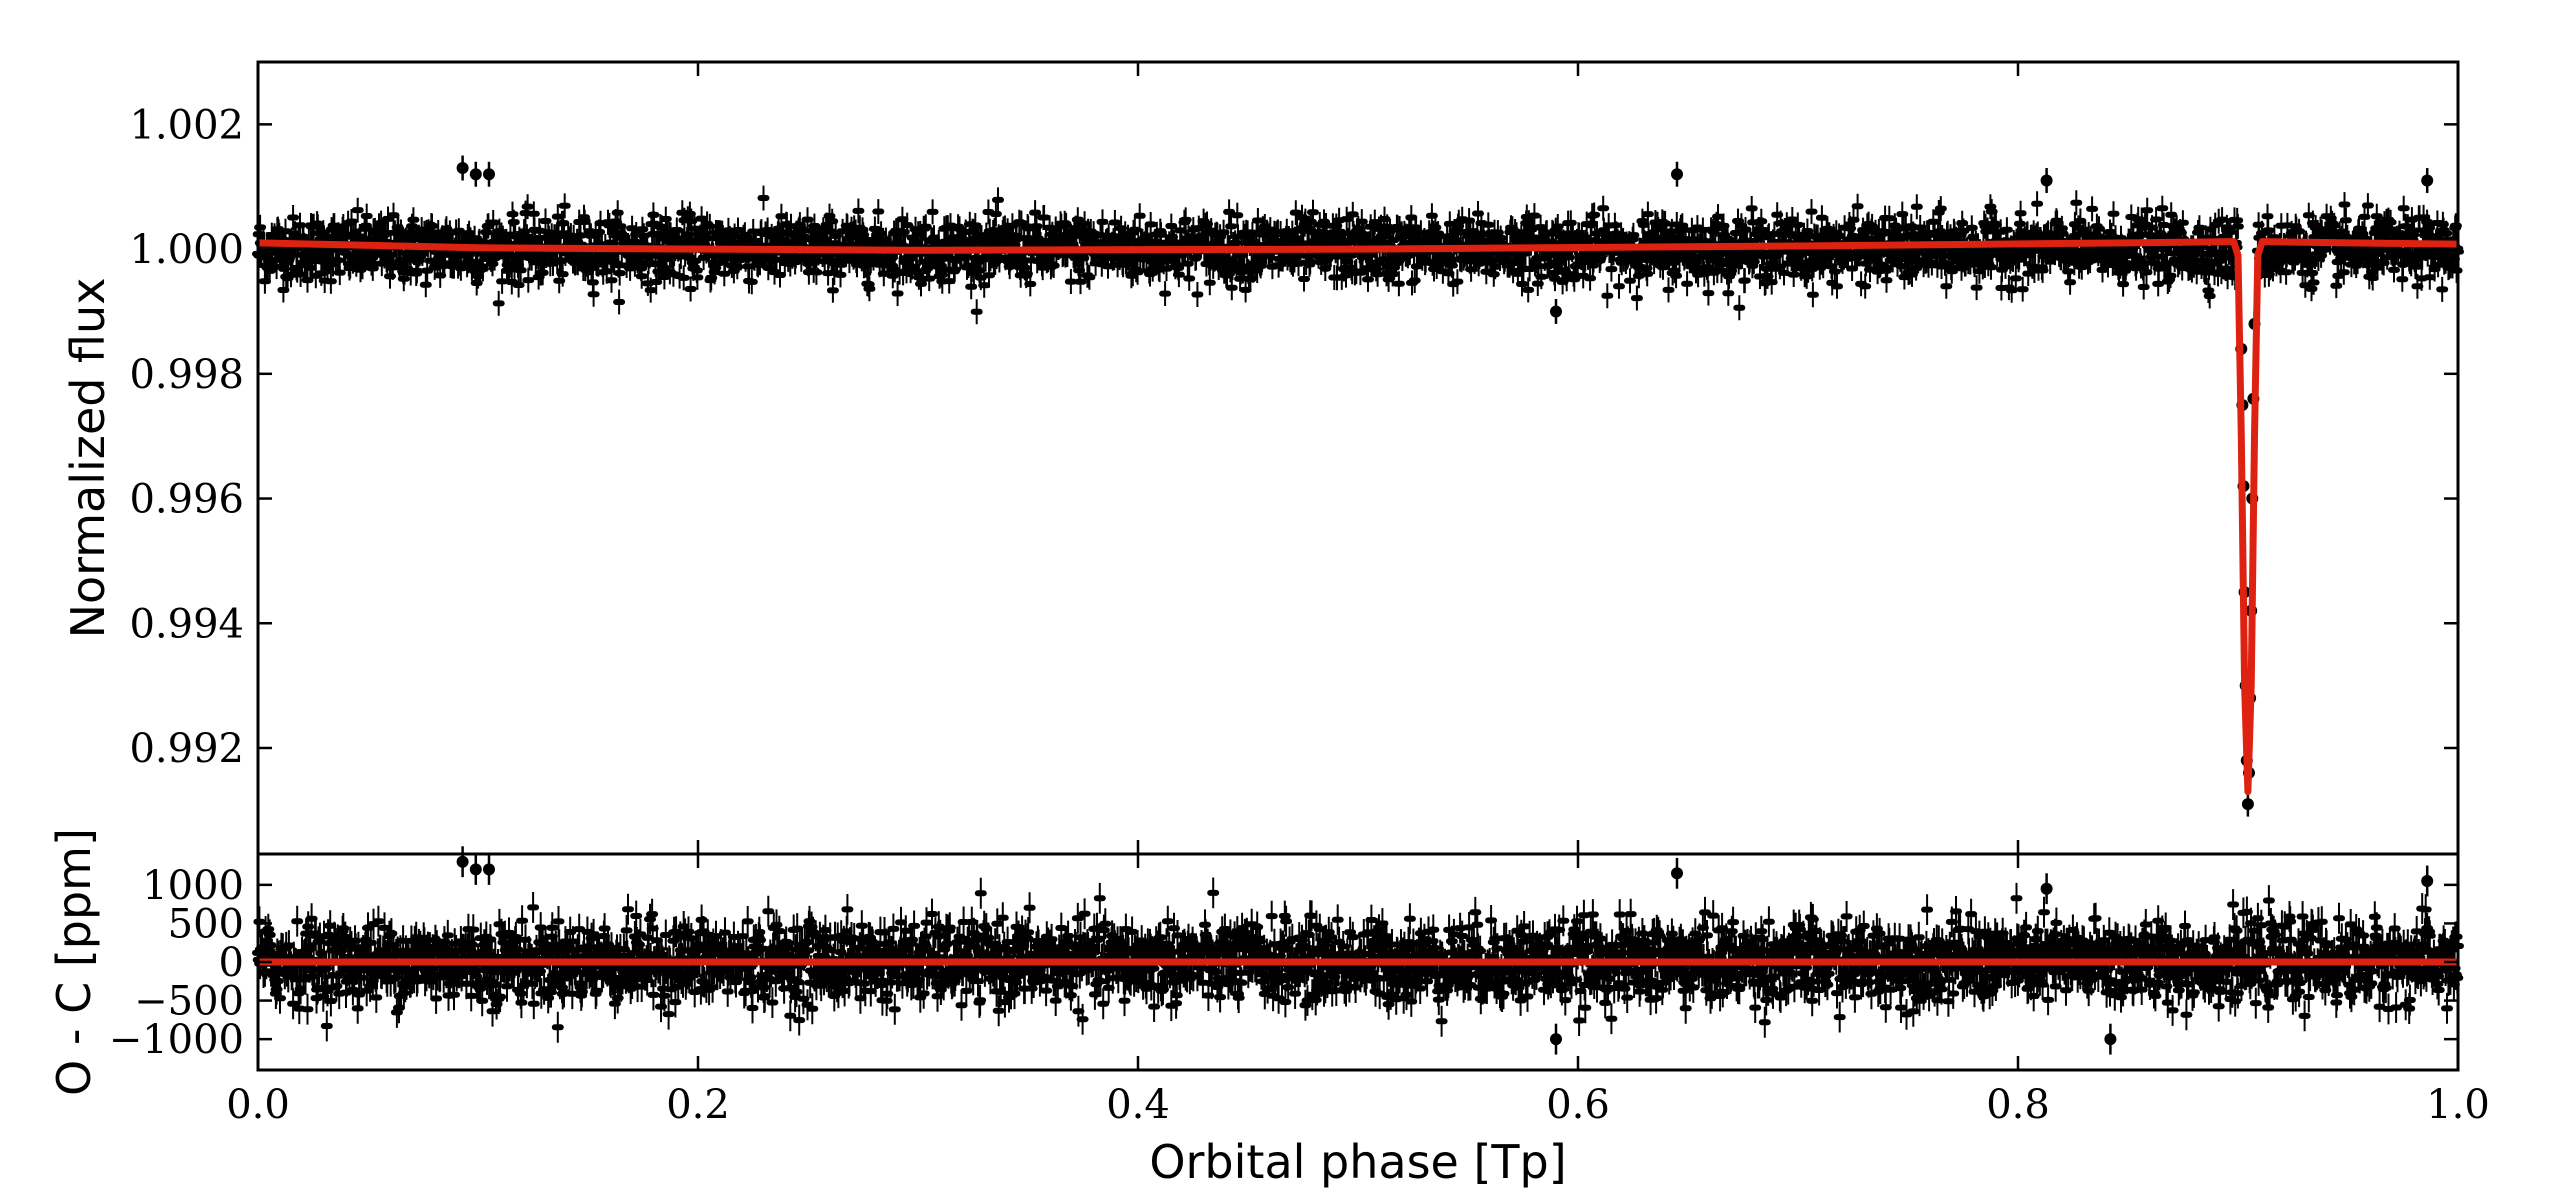  Describe the element at coordinates (258, 1105) in the screenshot. I see `xtick-label: 0.0` at that location.